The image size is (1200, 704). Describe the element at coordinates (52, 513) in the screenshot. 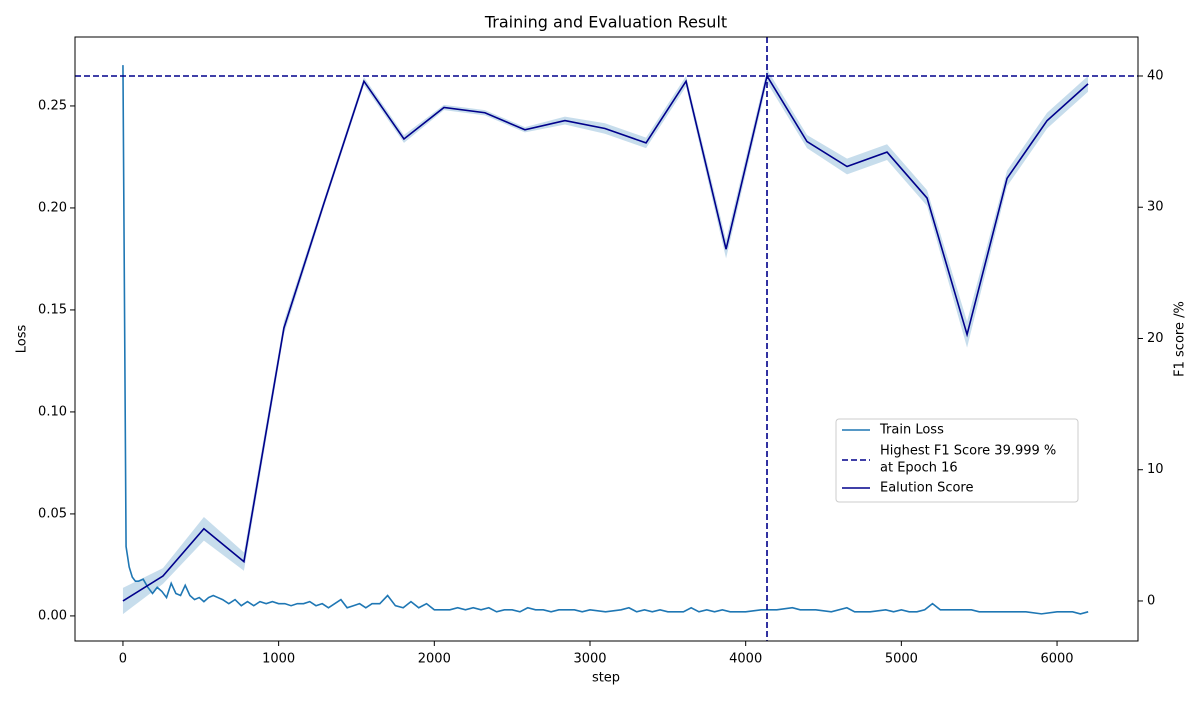

I see `y-tick-label: 0.05` at that location.